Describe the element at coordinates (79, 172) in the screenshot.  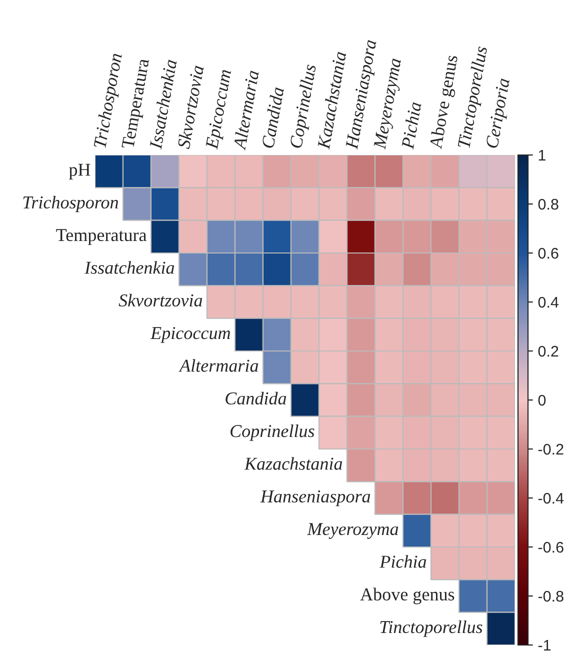
I see `y-tick-label: pH` at that location.